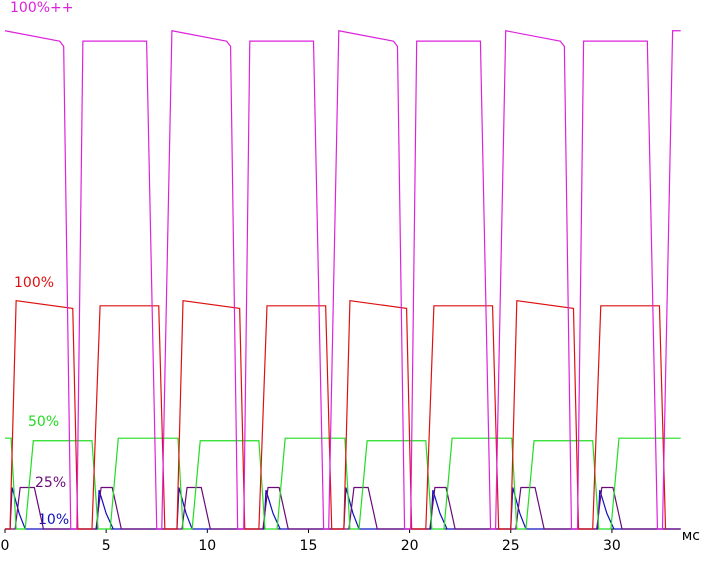  I want to click on series-label: 25%, so click(50, 483).